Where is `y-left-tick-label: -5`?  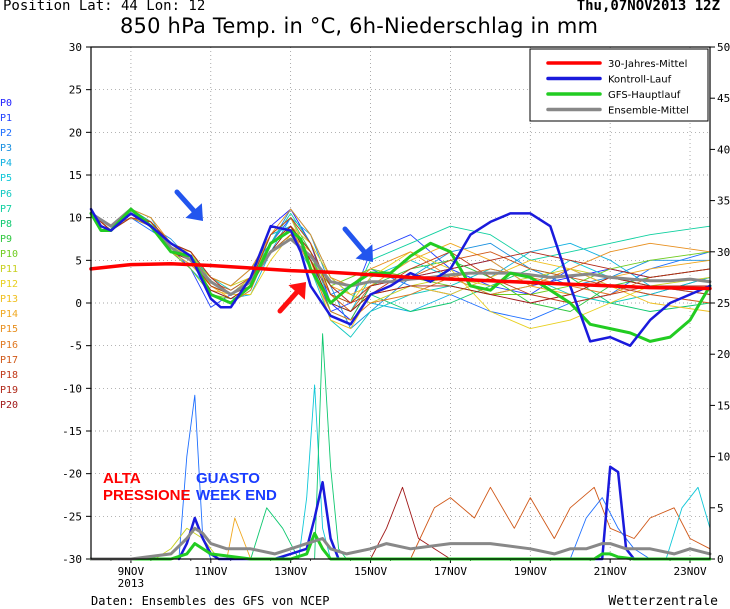 y-left-tick-label: -5 is located at coordinates (75, 346).